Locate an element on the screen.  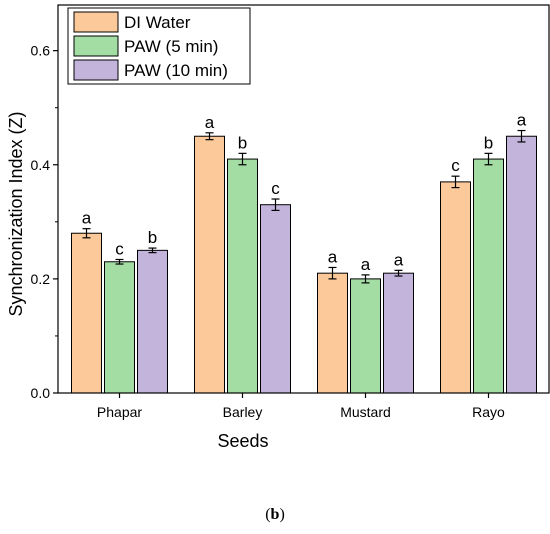
legend-label: PAW (10 min) is located at coordinates (176, 70).